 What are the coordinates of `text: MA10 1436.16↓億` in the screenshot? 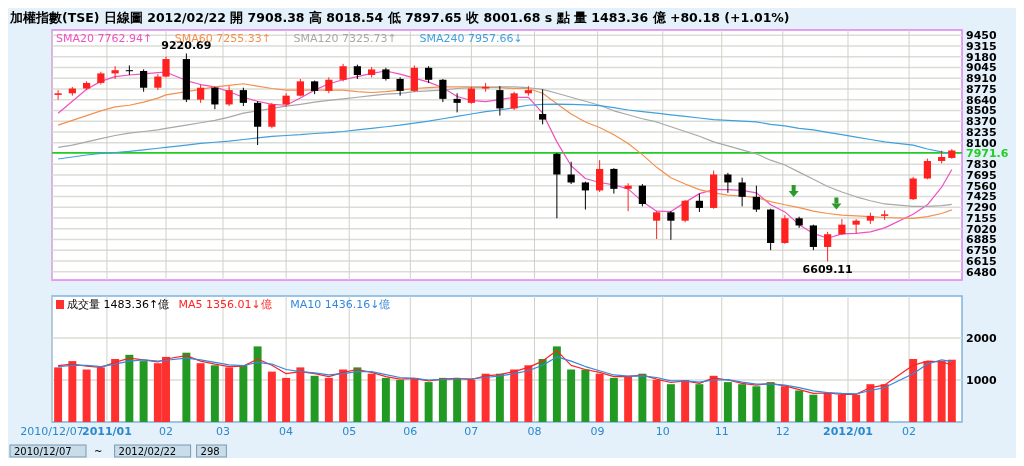 It's located at (340, 304).